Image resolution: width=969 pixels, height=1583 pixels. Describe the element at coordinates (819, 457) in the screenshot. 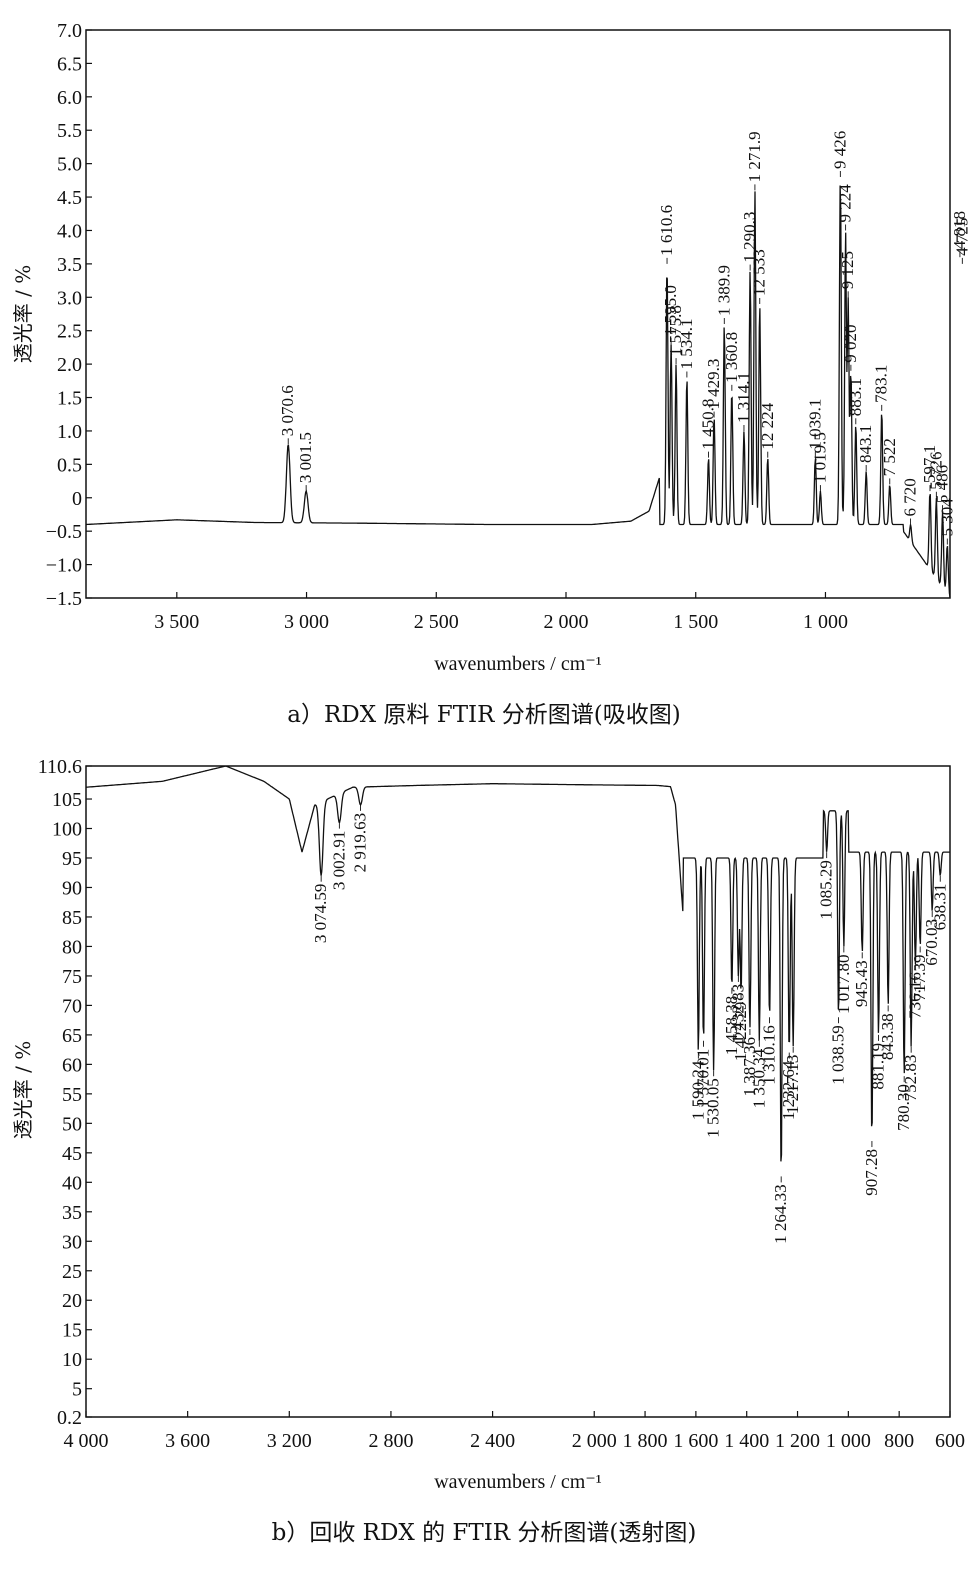

I see `annotation-label: 1 019.5` at that location.